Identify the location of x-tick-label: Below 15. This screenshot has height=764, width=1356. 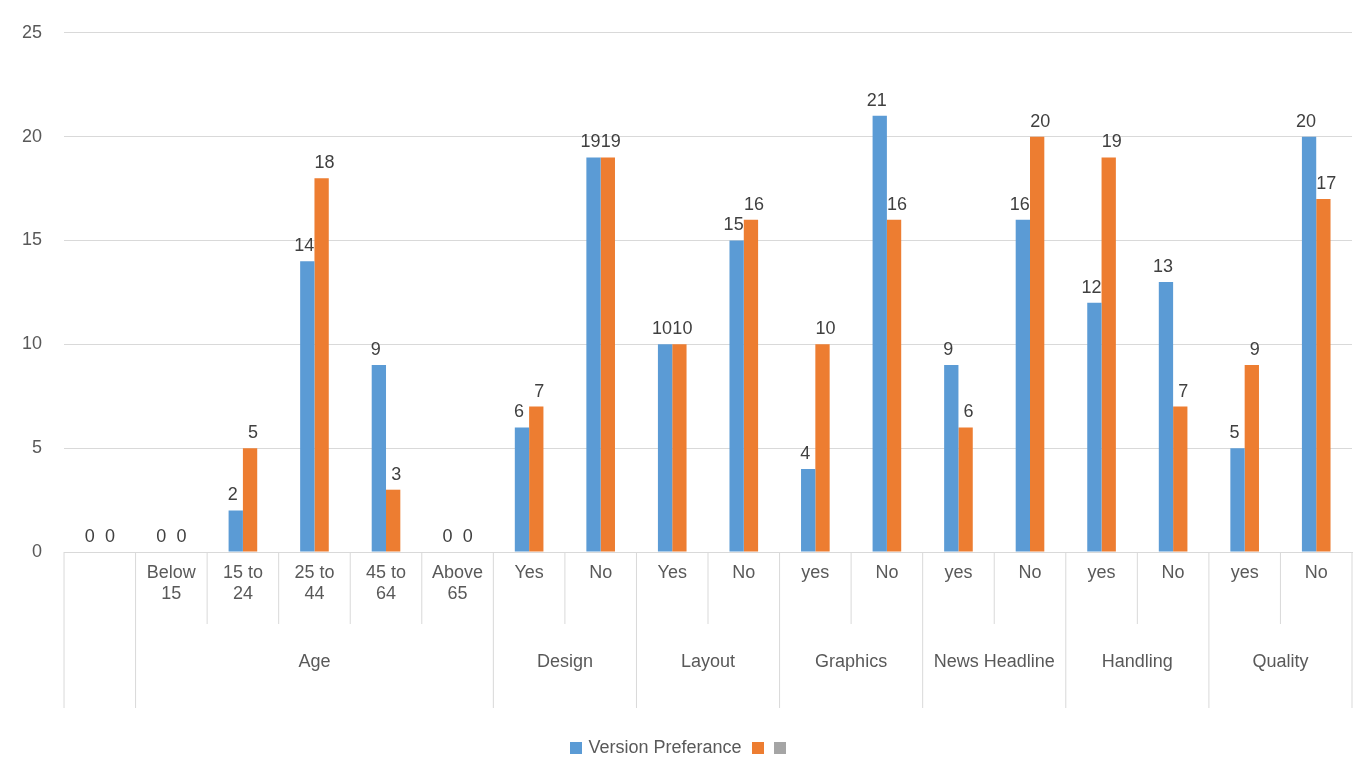
(171, 582).